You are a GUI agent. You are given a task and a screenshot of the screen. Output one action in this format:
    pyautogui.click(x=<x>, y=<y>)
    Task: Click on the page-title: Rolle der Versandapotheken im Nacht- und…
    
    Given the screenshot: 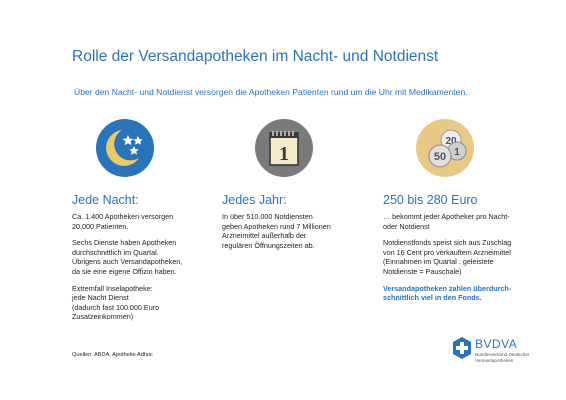 What is the action you would take?
    pyautogui.click(x=255, y=56)
    